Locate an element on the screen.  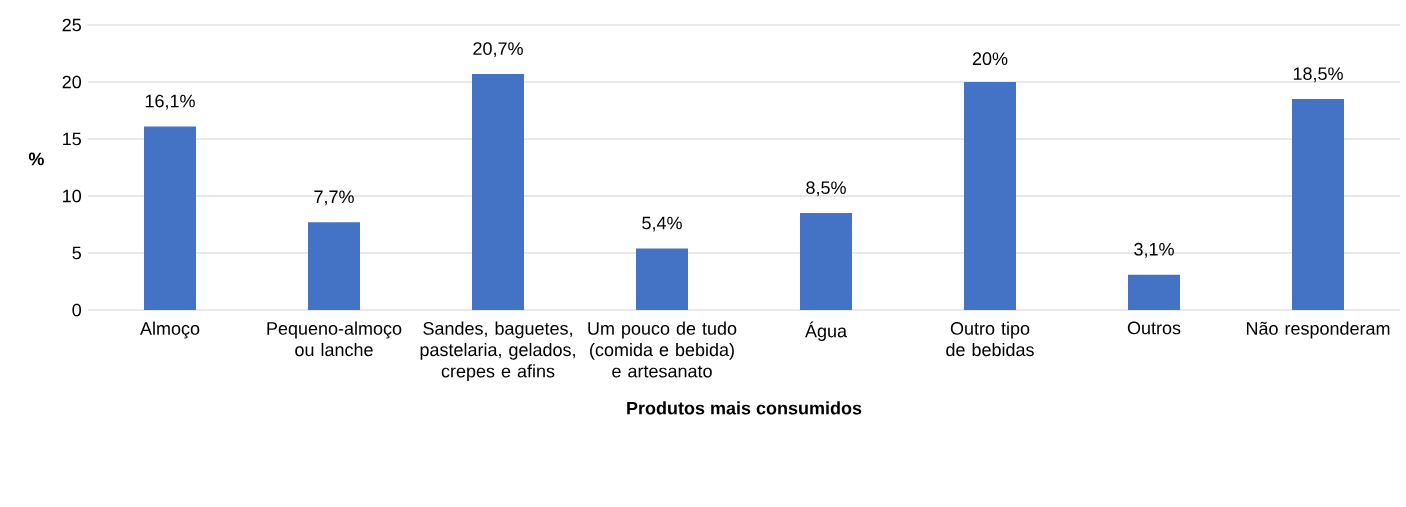
y-tick-label: 10 is located at coordinates (72, 196).